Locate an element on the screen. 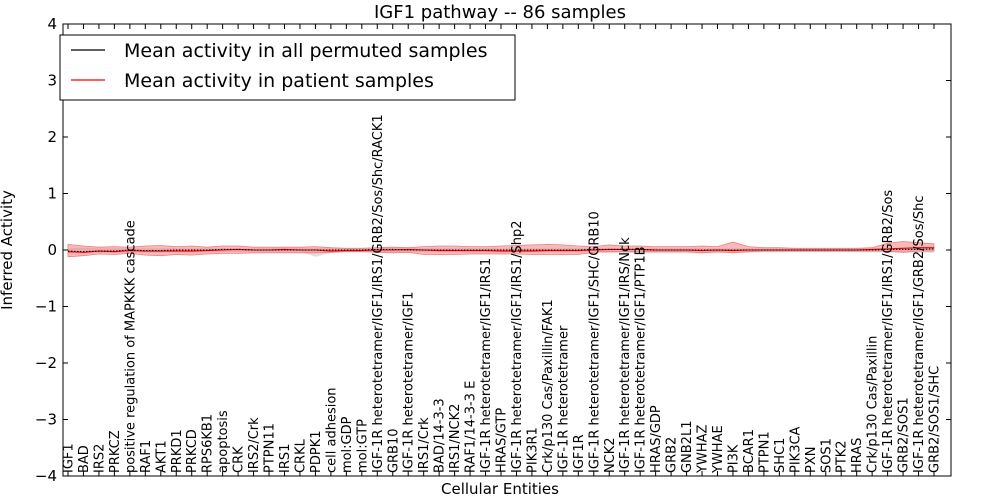 This screenshot has height=500, width=1000. series-line-patient is located at coordinates (500, 250).